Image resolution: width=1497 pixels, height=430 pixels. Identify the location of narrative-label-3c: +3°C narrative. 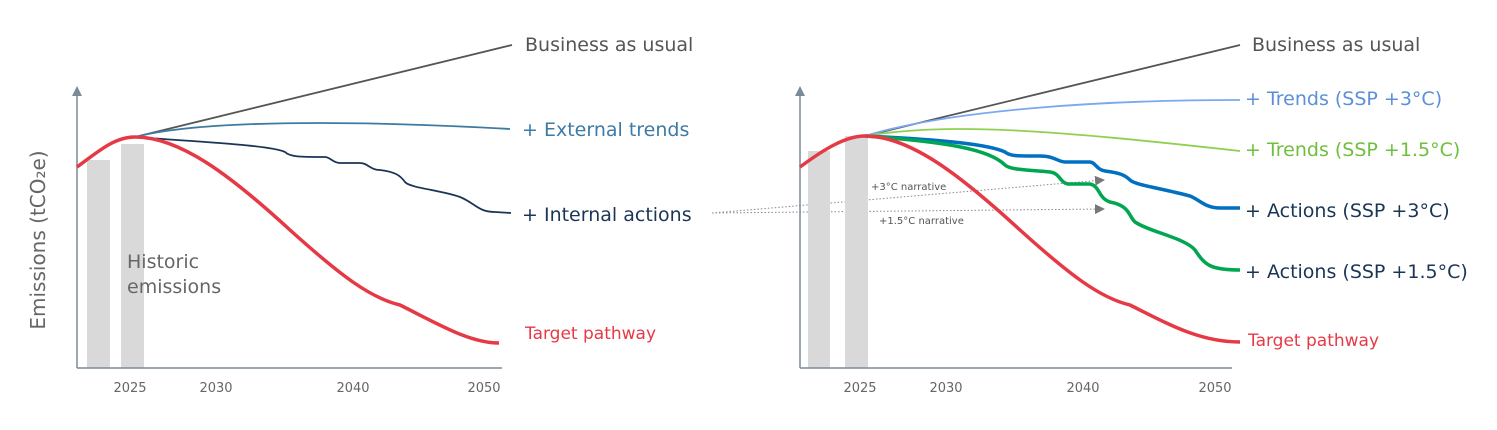
(908, 187).